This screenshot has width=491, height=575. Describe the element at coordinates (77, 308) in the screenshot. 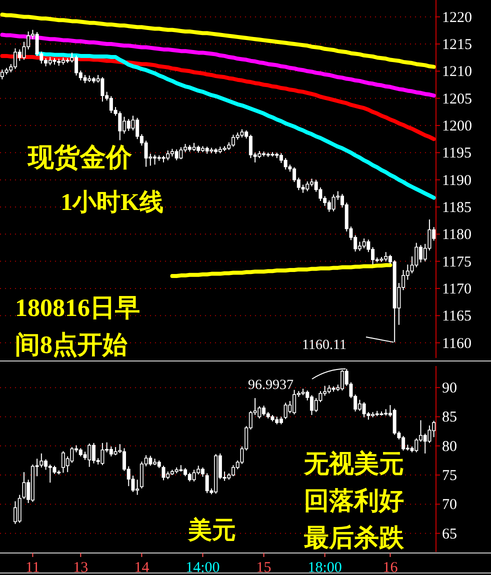

I see `annotation: 180816日早` at that location.